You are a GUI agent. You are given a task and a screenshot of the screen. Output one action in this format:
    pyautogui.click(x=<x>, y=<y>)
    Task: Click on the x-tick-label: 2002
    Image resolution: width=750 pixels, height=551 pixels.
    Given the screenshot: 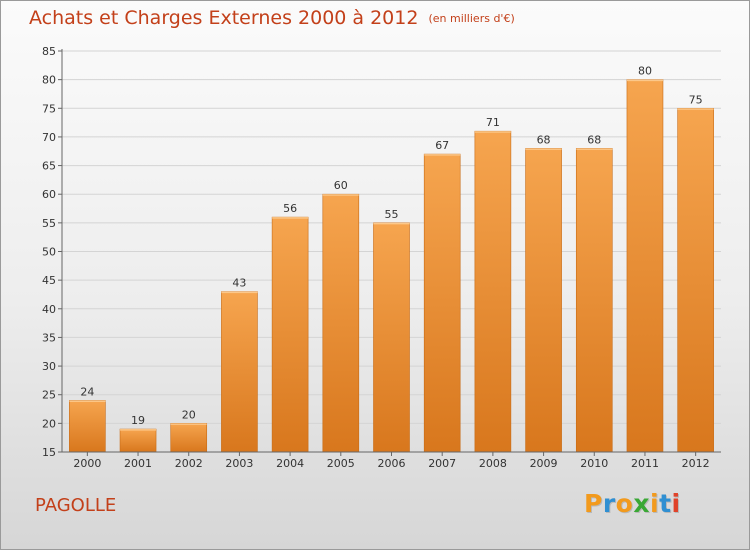 What is the action you would take?
    pyautogui.click(x=189, y=463)
    